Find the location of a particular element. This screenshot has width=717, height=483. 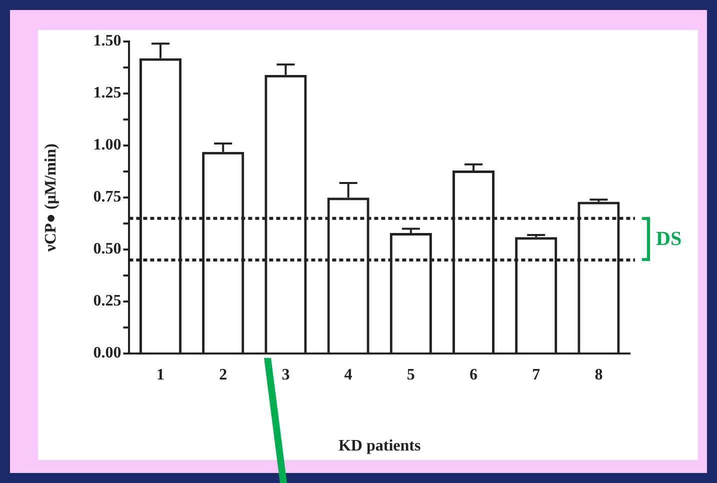

x-tick-label: 6 is located at coordinates (474, 375).